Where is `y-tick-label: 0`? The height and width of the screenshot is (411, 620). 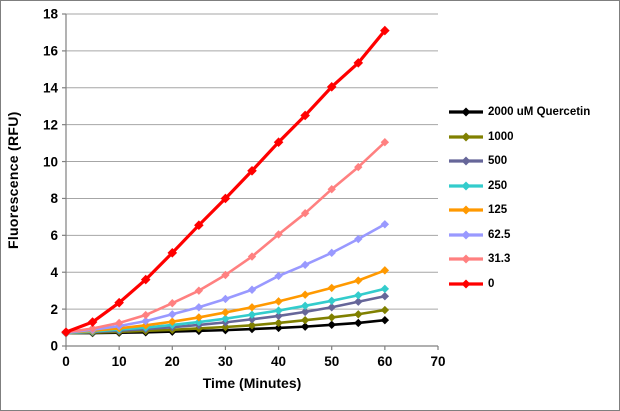 y-tick-label: 0 is located at coordinates (54, 346).